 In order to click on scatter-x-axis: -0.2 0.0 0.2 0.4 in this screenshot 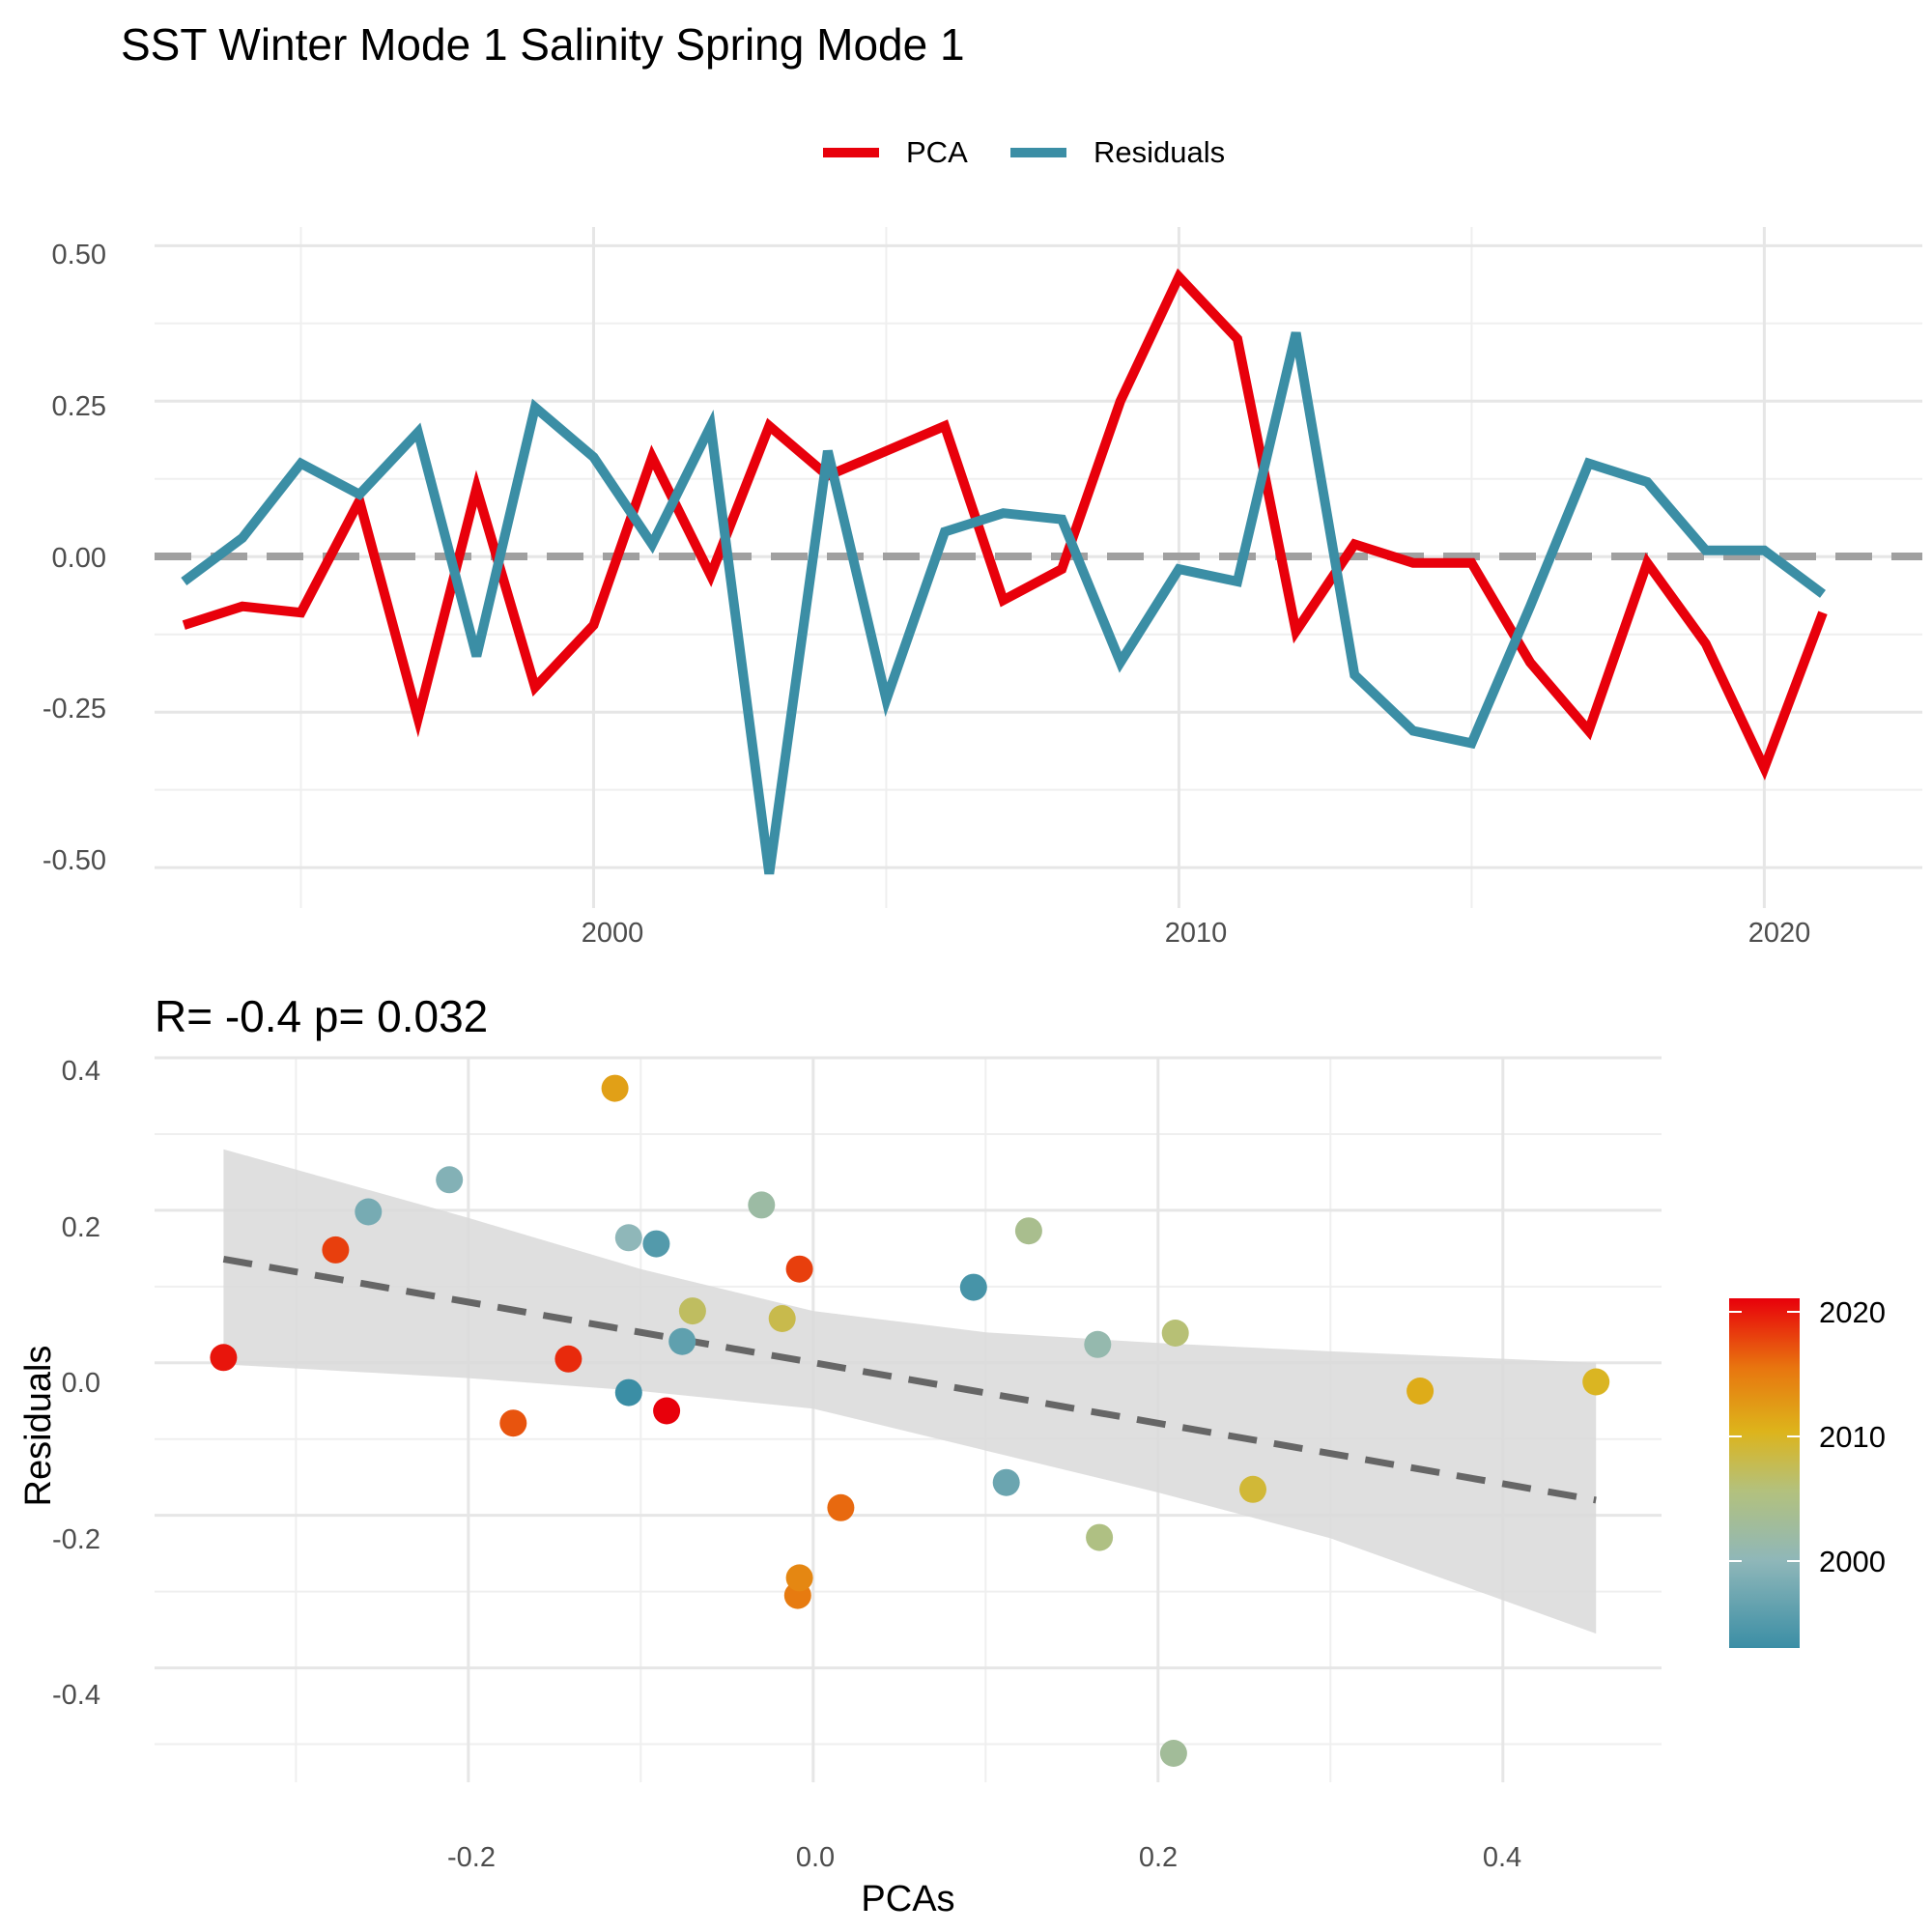, I will do `click(984, 1857)`.